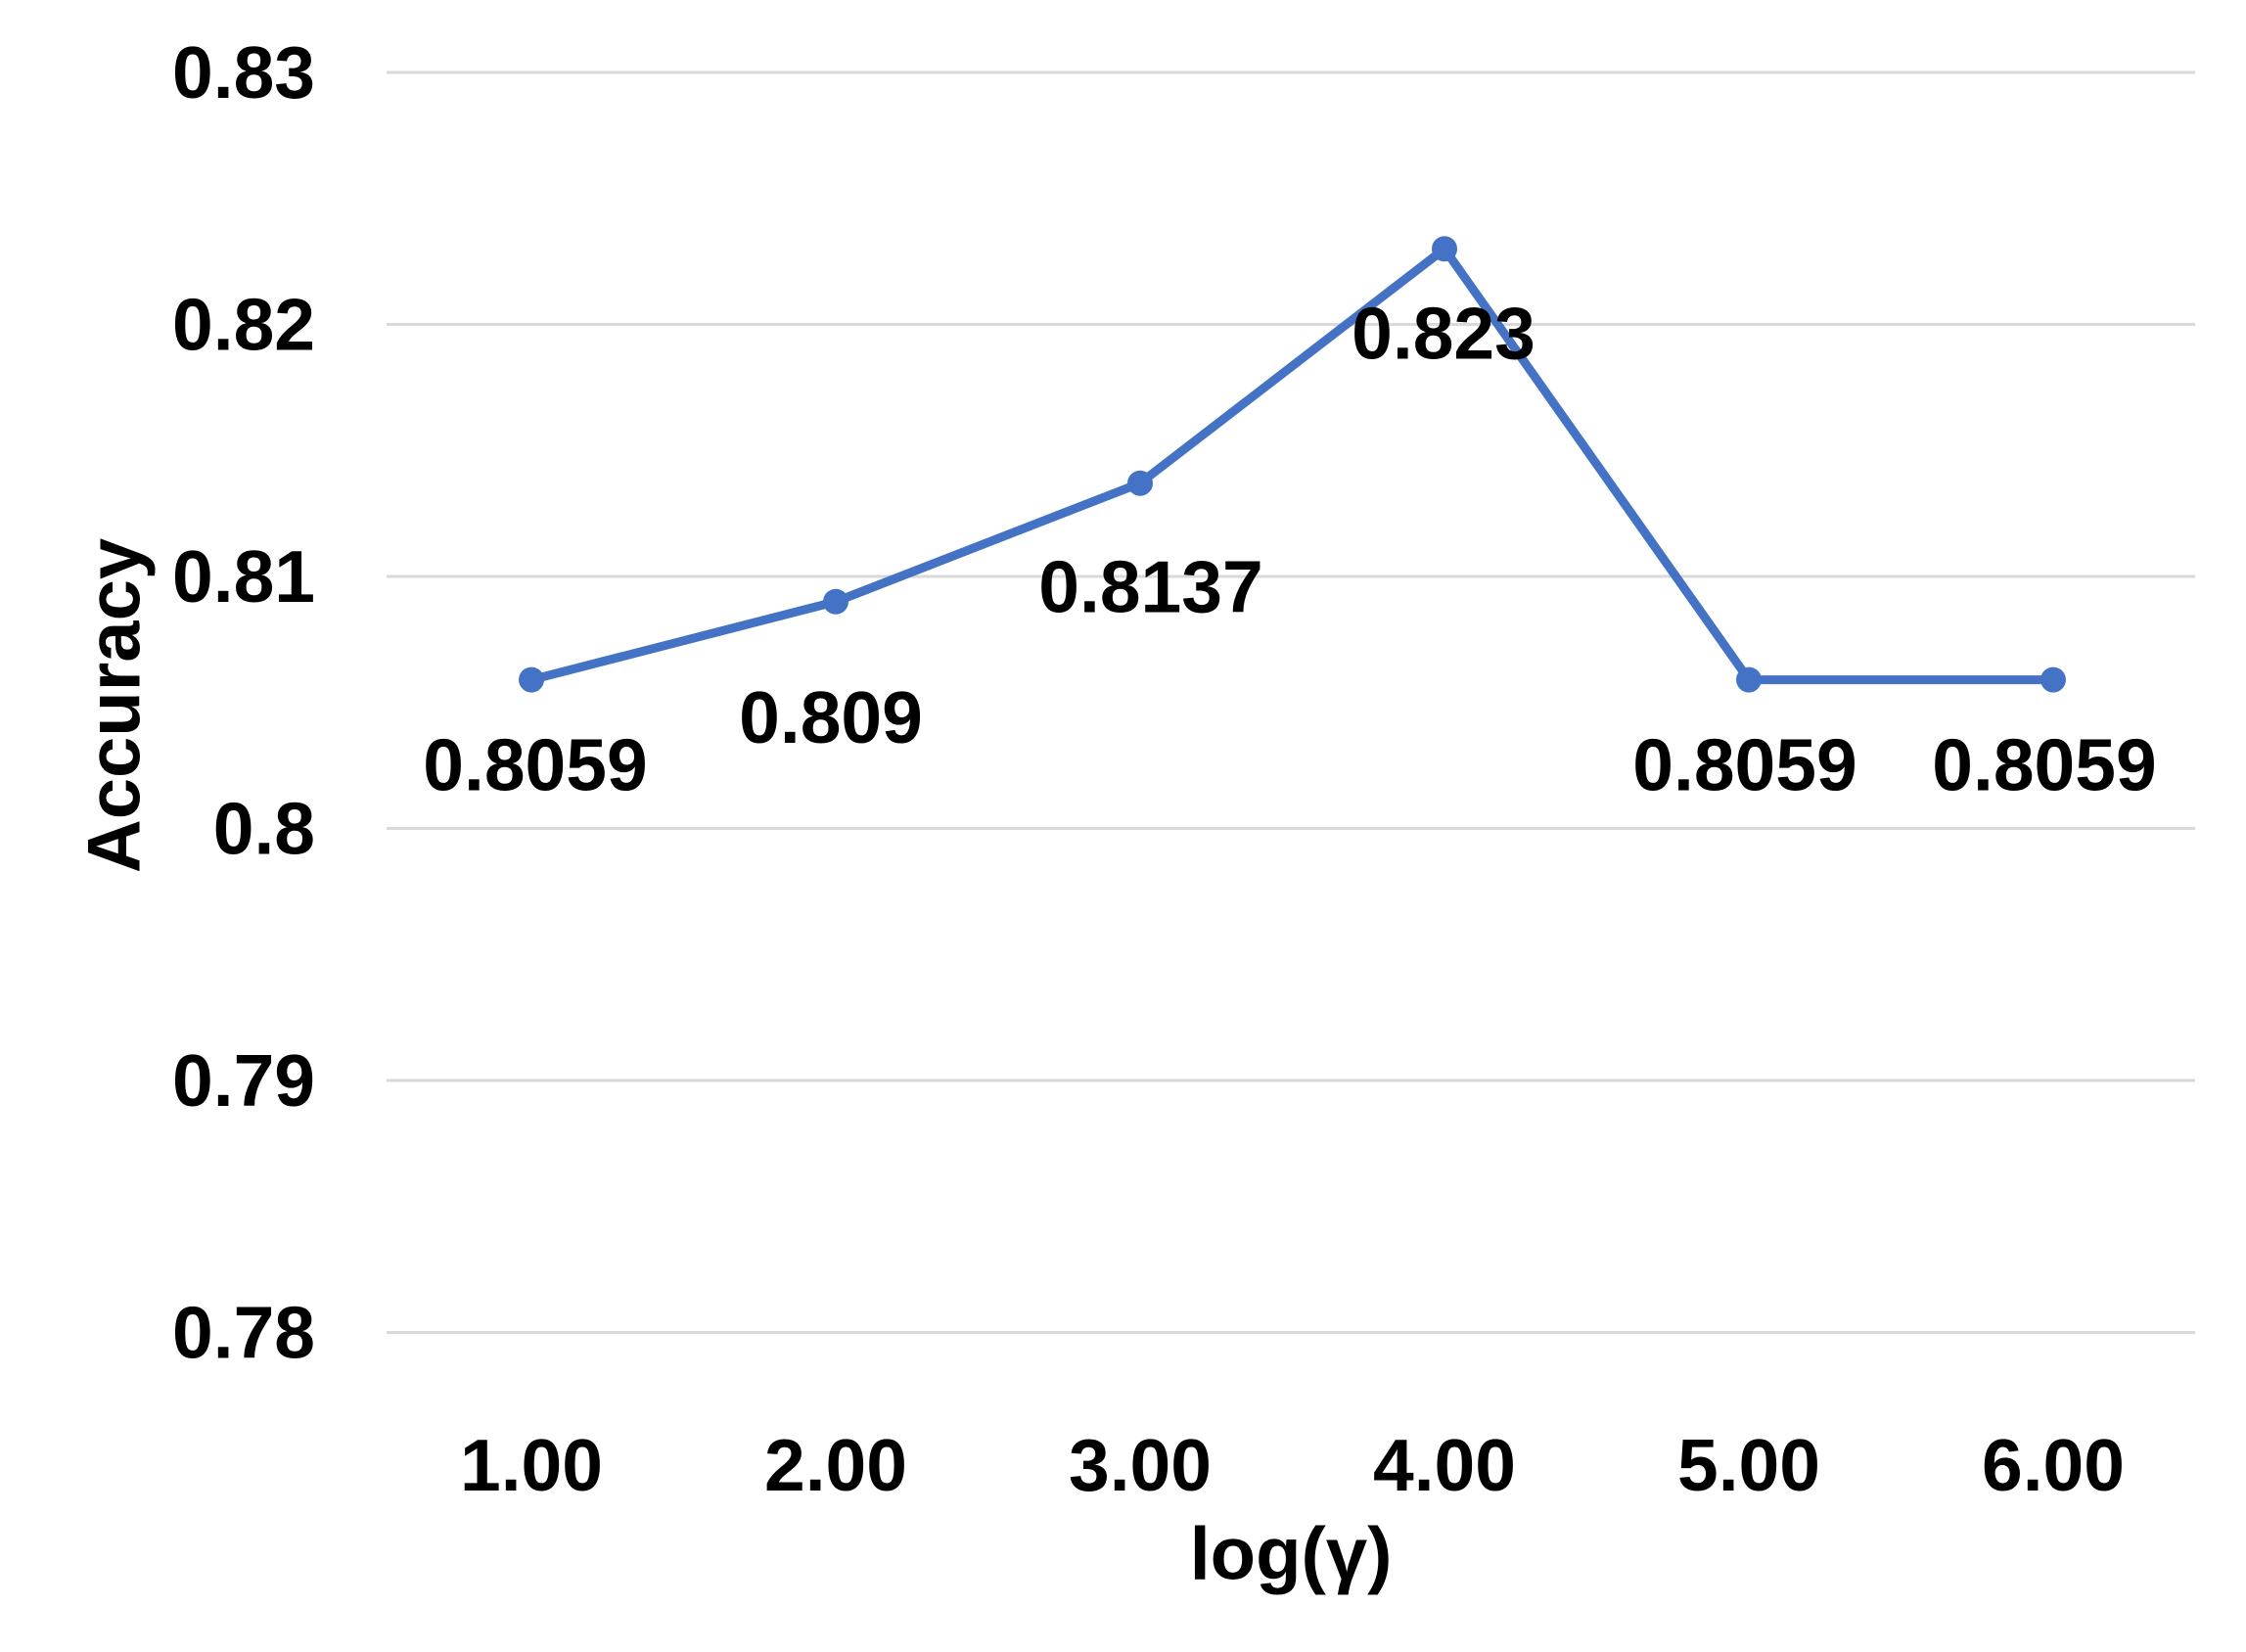 The width and height of the screenshot is (2246, 1652). I want to click on x-axis-tick-labels: 1.00 2.00 3.00 4.00 5.00 6.00, so click(1292, 1465).